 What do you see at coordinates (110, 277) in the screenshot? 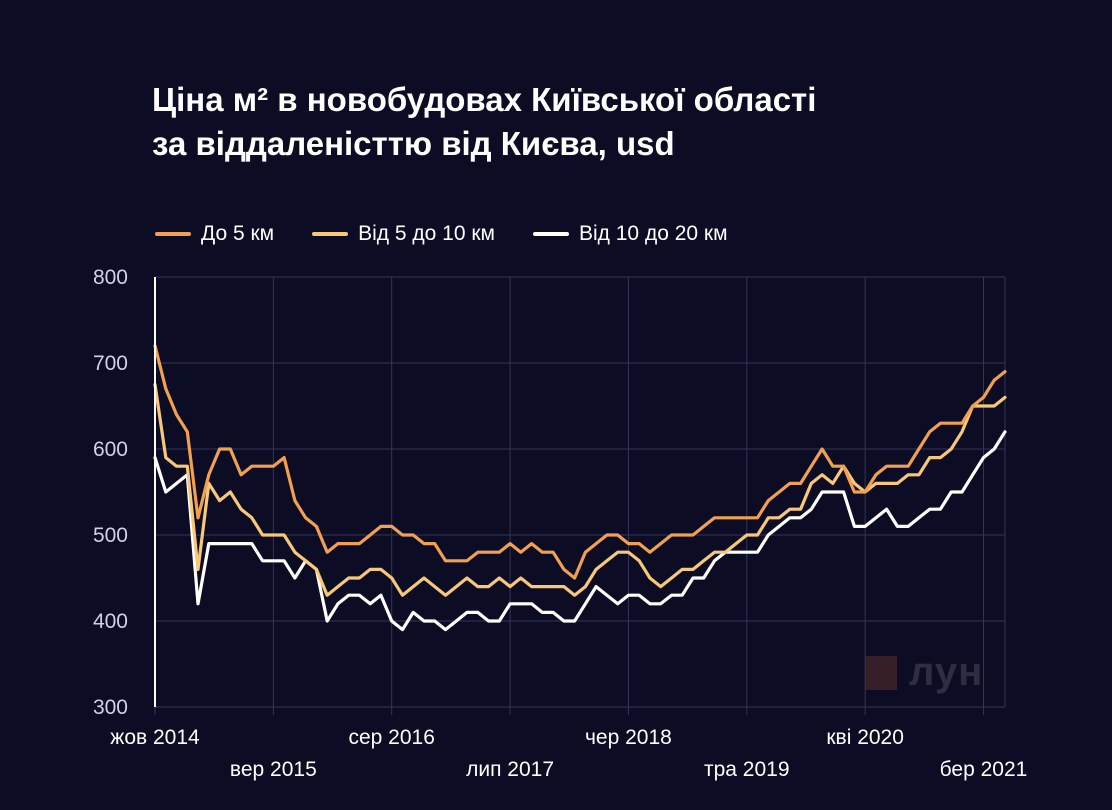
I see `y-tick-label-800: 800` at bounding box center [110, 277].